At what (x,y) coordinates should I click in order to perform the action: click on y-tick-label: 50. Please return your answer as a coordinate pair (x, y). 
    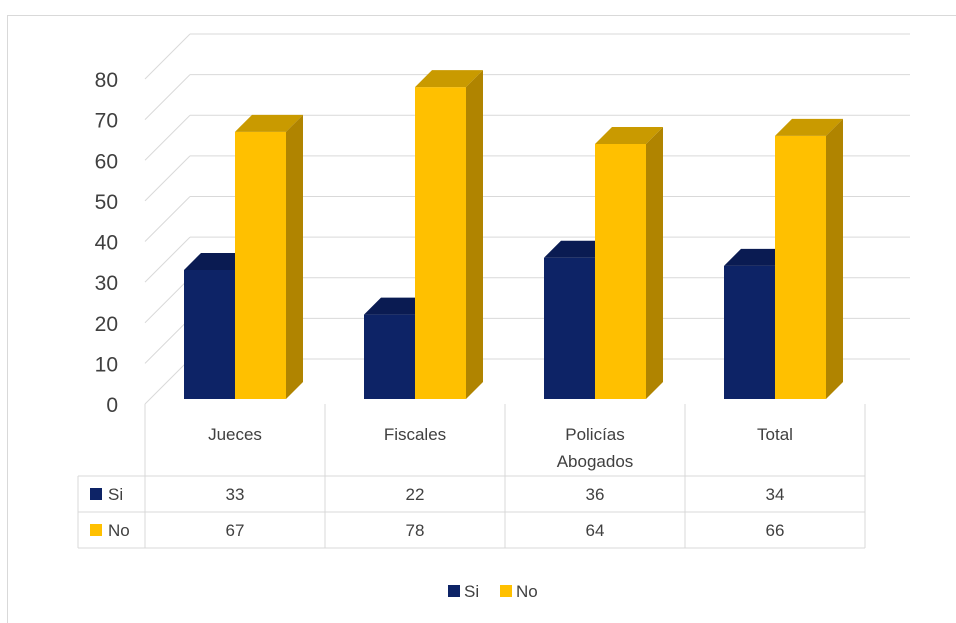
    Looking at the image, I should click on (106, 202).